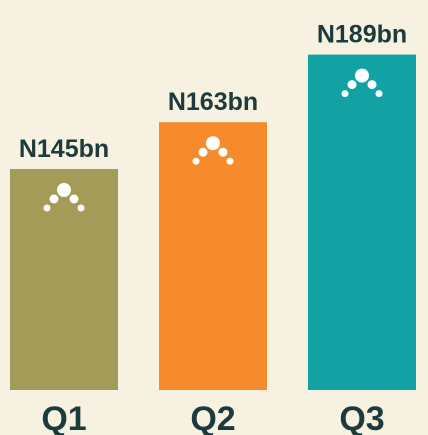 The width and height of the screenshot is (428, 435). Describe the element at coordinates (63, 417) in the screenshot. I see `x-tick-label: Q1` at that location.